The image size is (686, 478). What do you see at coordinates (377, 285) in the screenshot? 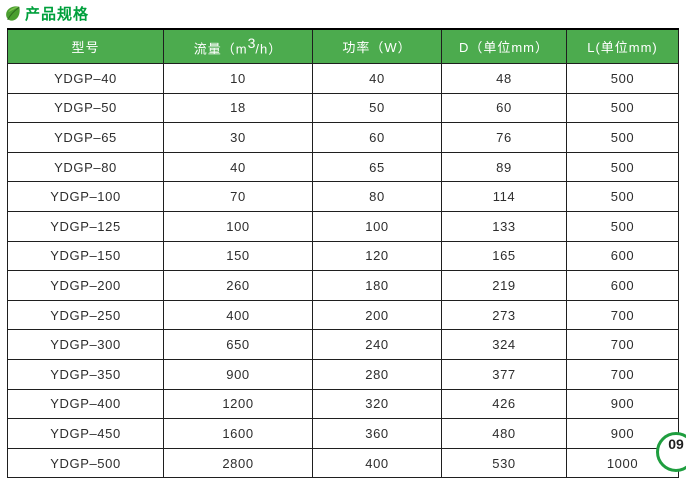
I see `table-cell: 180` at bounding box center [377, 285].